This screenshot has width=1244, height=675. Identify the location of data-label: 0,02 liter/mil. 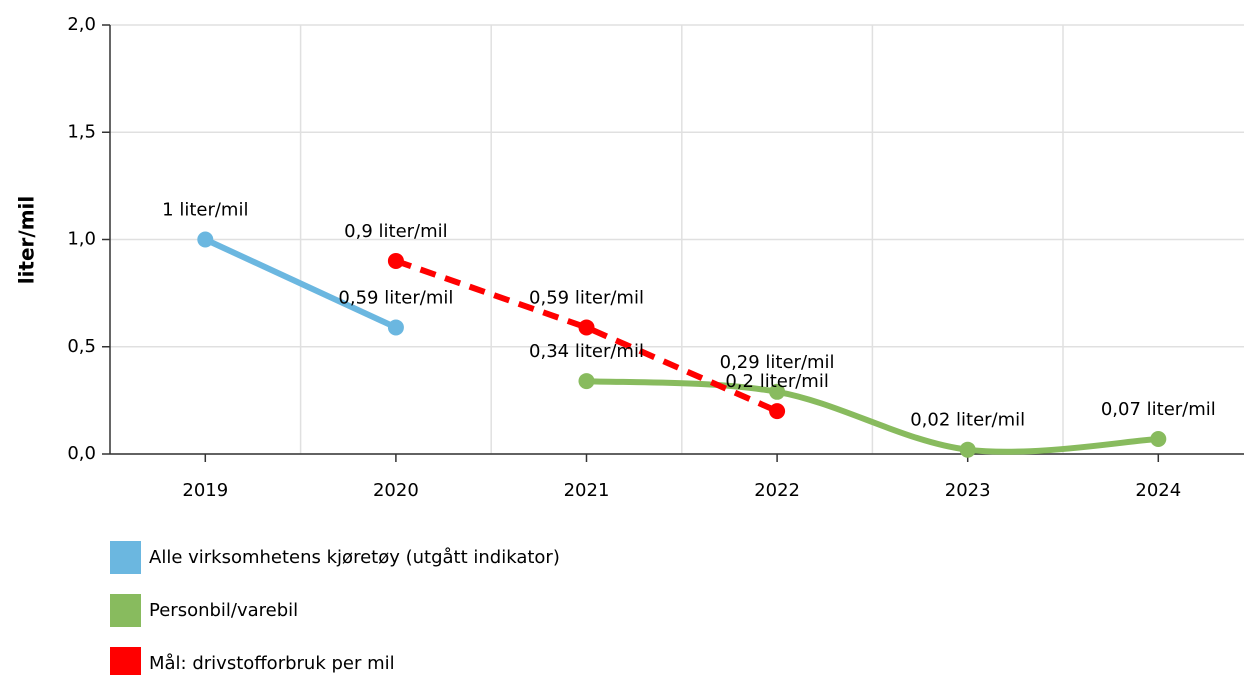
(967, 420).